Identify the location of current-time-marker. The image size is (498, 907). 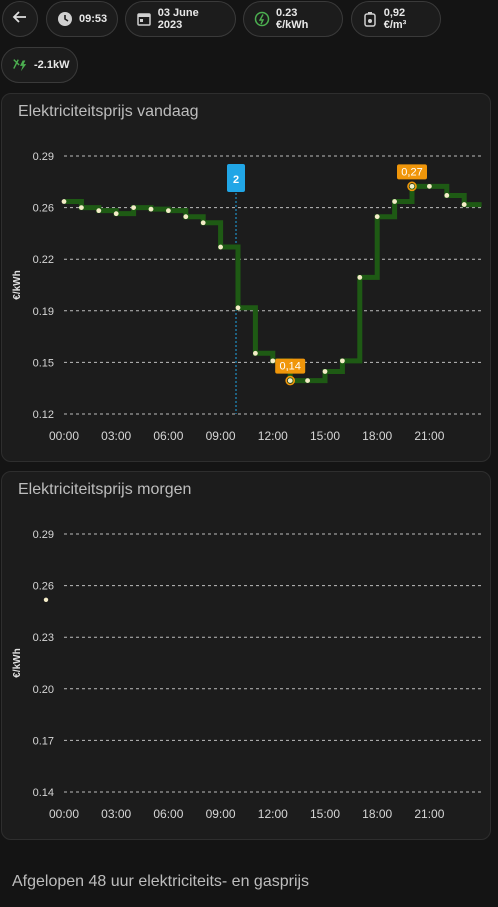
(236, 178).